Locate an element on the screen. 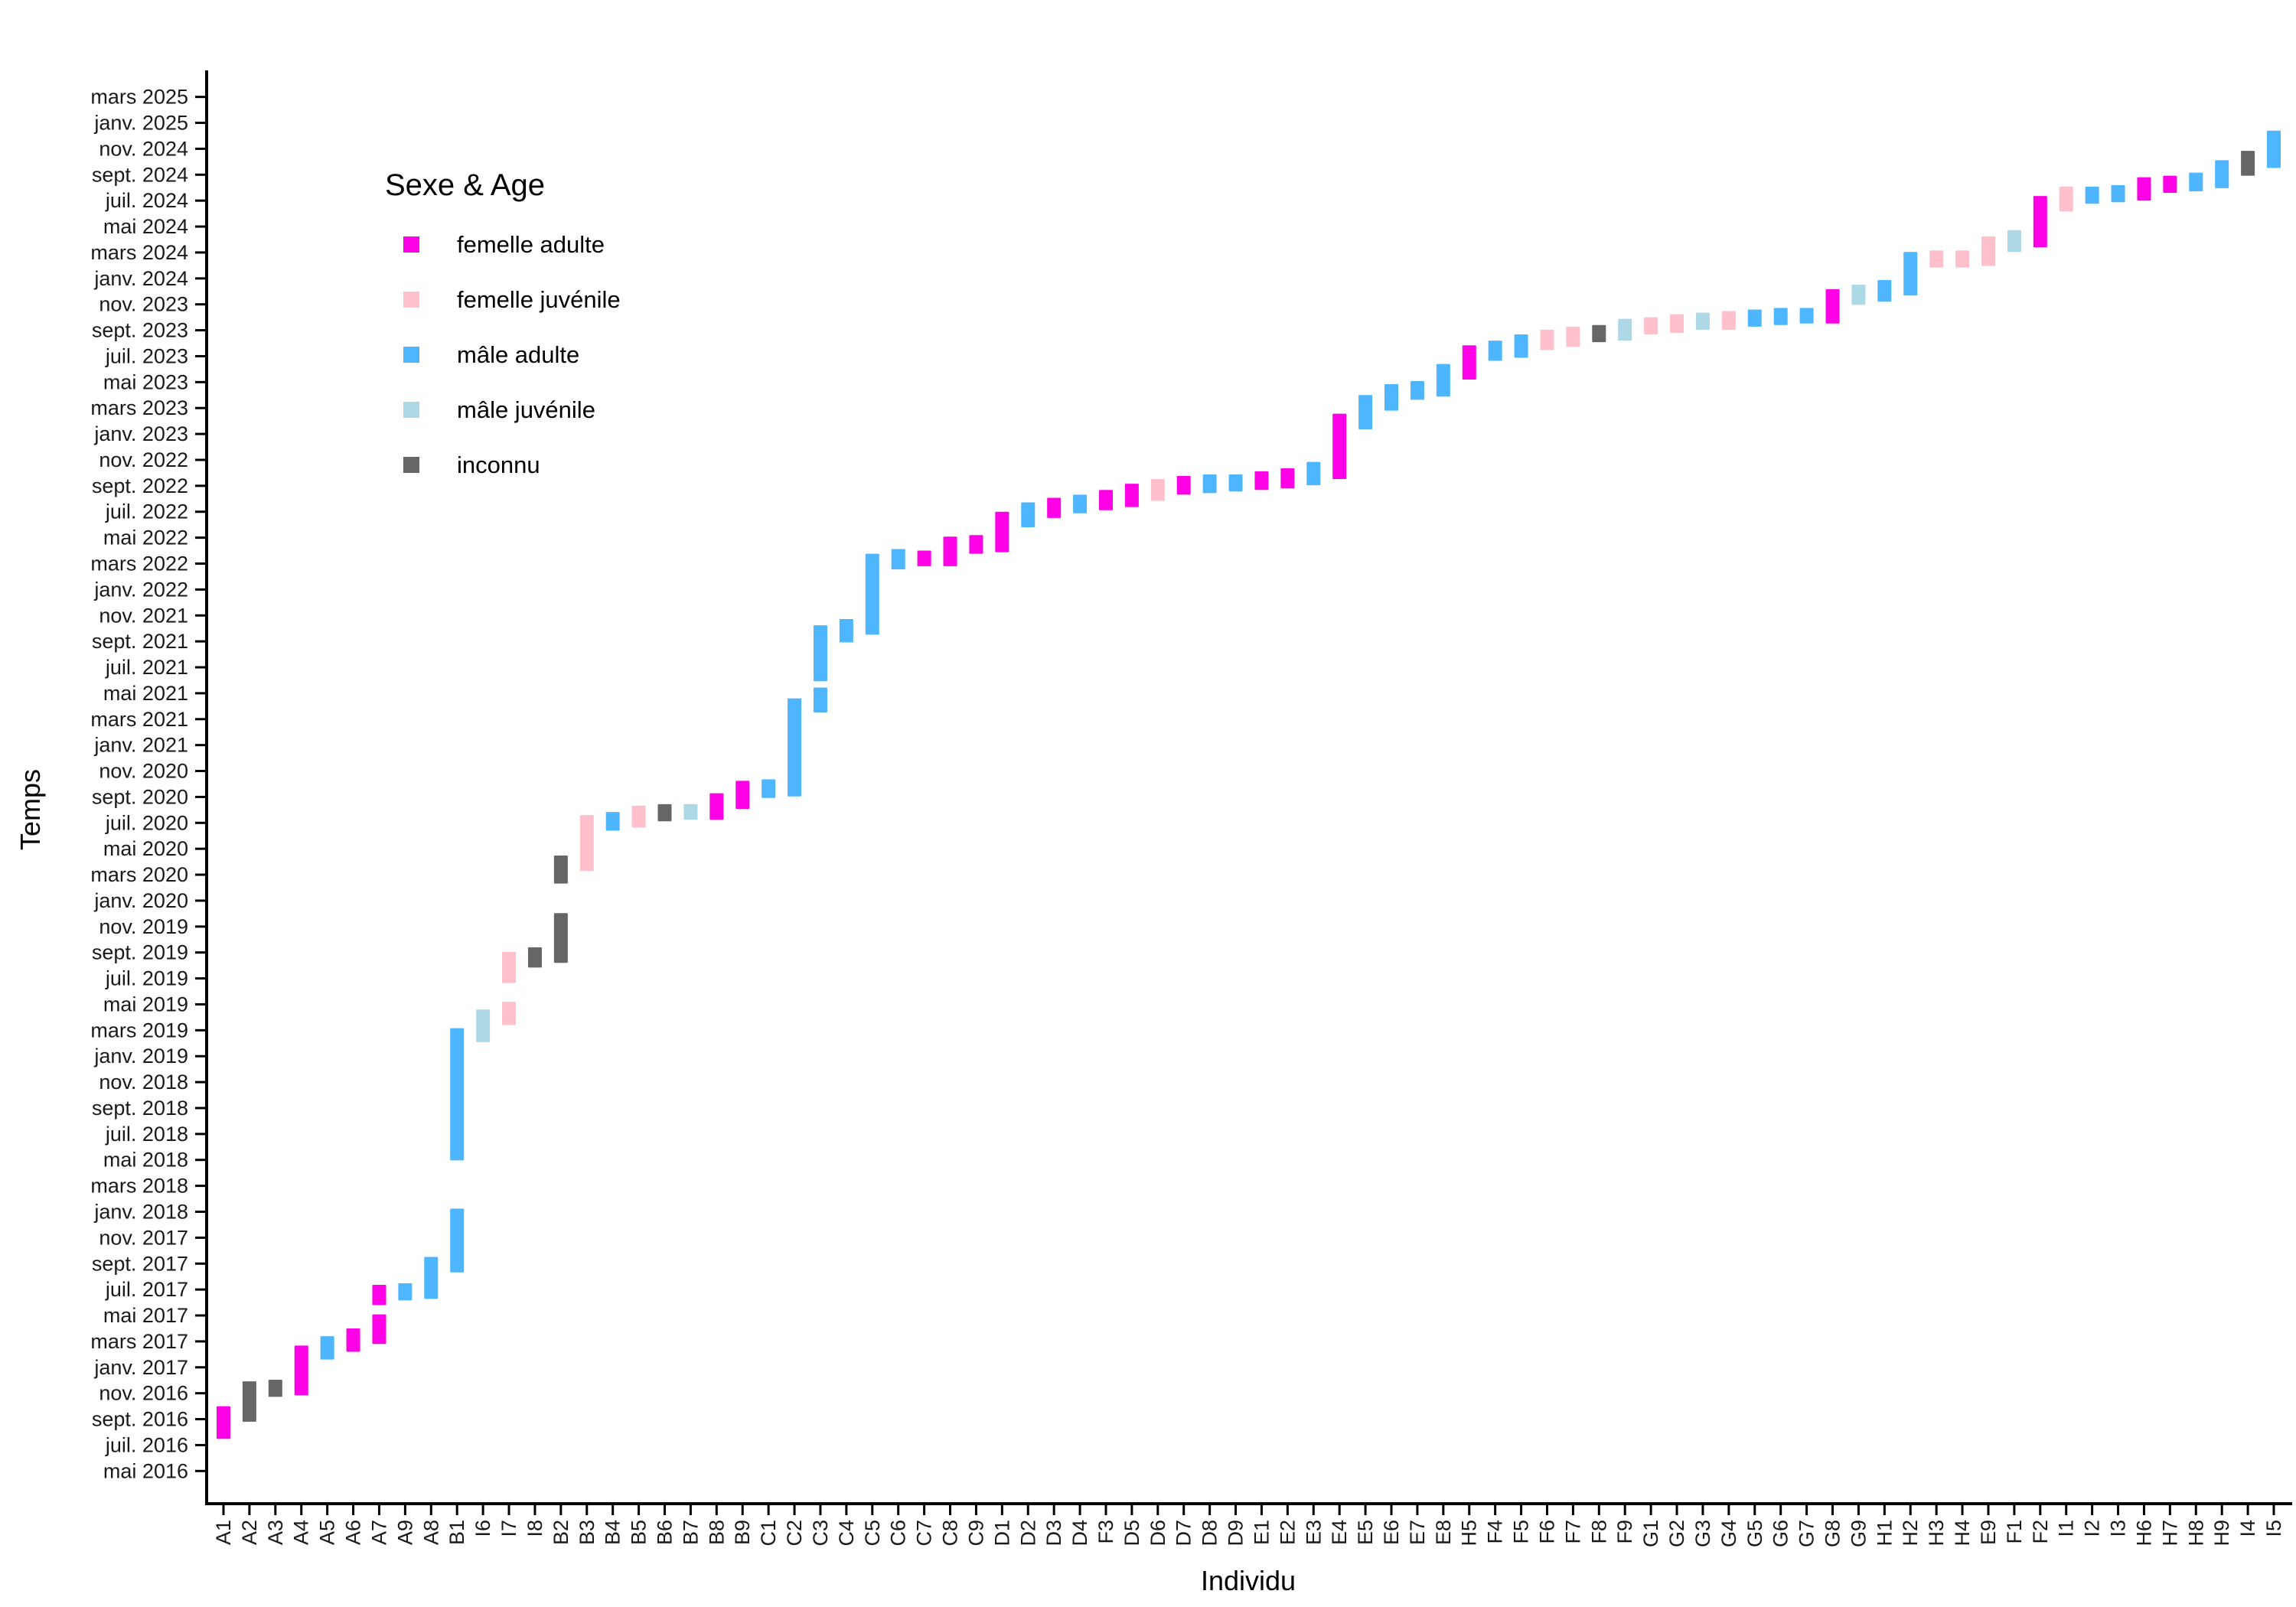 This screenshot has width=2296, height=1607. x-tick-label: B5 is located at coordinates (639, 1532).